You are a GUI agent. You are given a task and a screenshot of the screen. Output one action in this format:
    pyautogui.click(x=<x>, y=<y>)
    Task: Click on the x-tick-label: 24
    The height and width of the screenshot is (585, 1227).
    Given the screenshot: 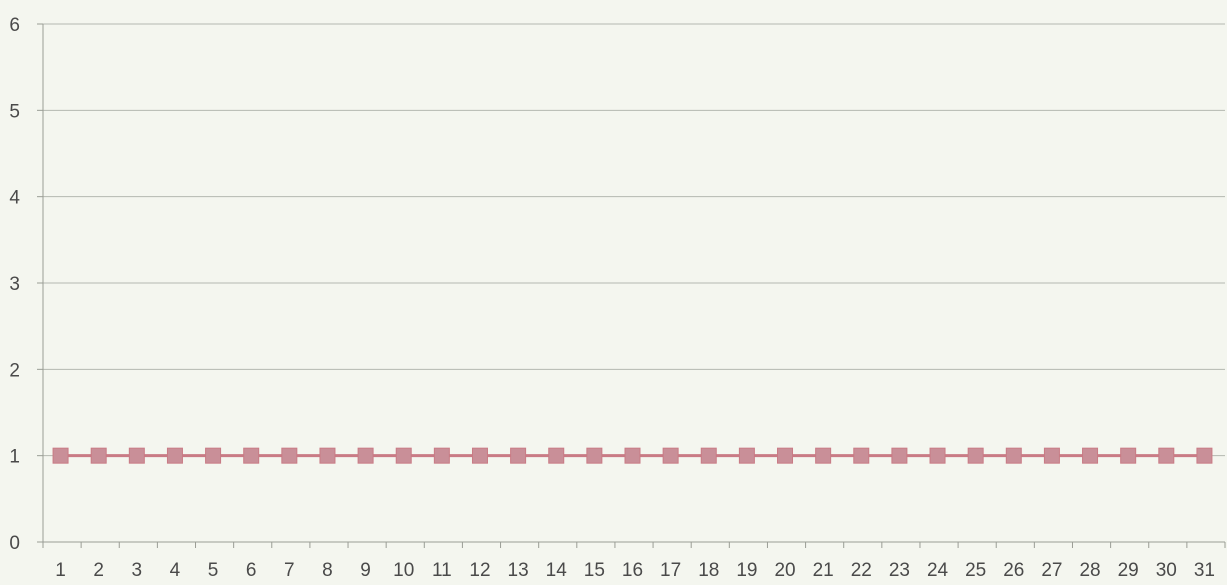 What is the action you would take?
    pyautogui.click(x=938, y=570)
    